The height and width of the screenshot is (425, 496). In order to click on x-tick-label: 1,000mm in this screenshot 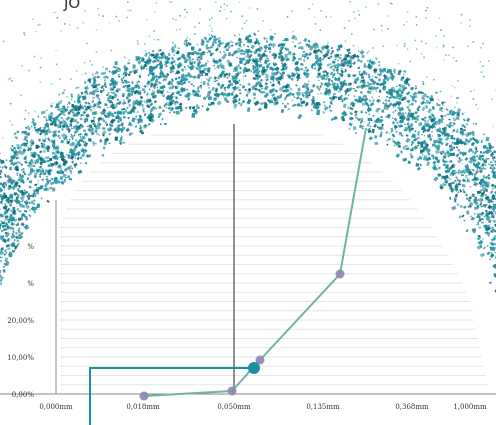, I will do `click(470, 407)`.